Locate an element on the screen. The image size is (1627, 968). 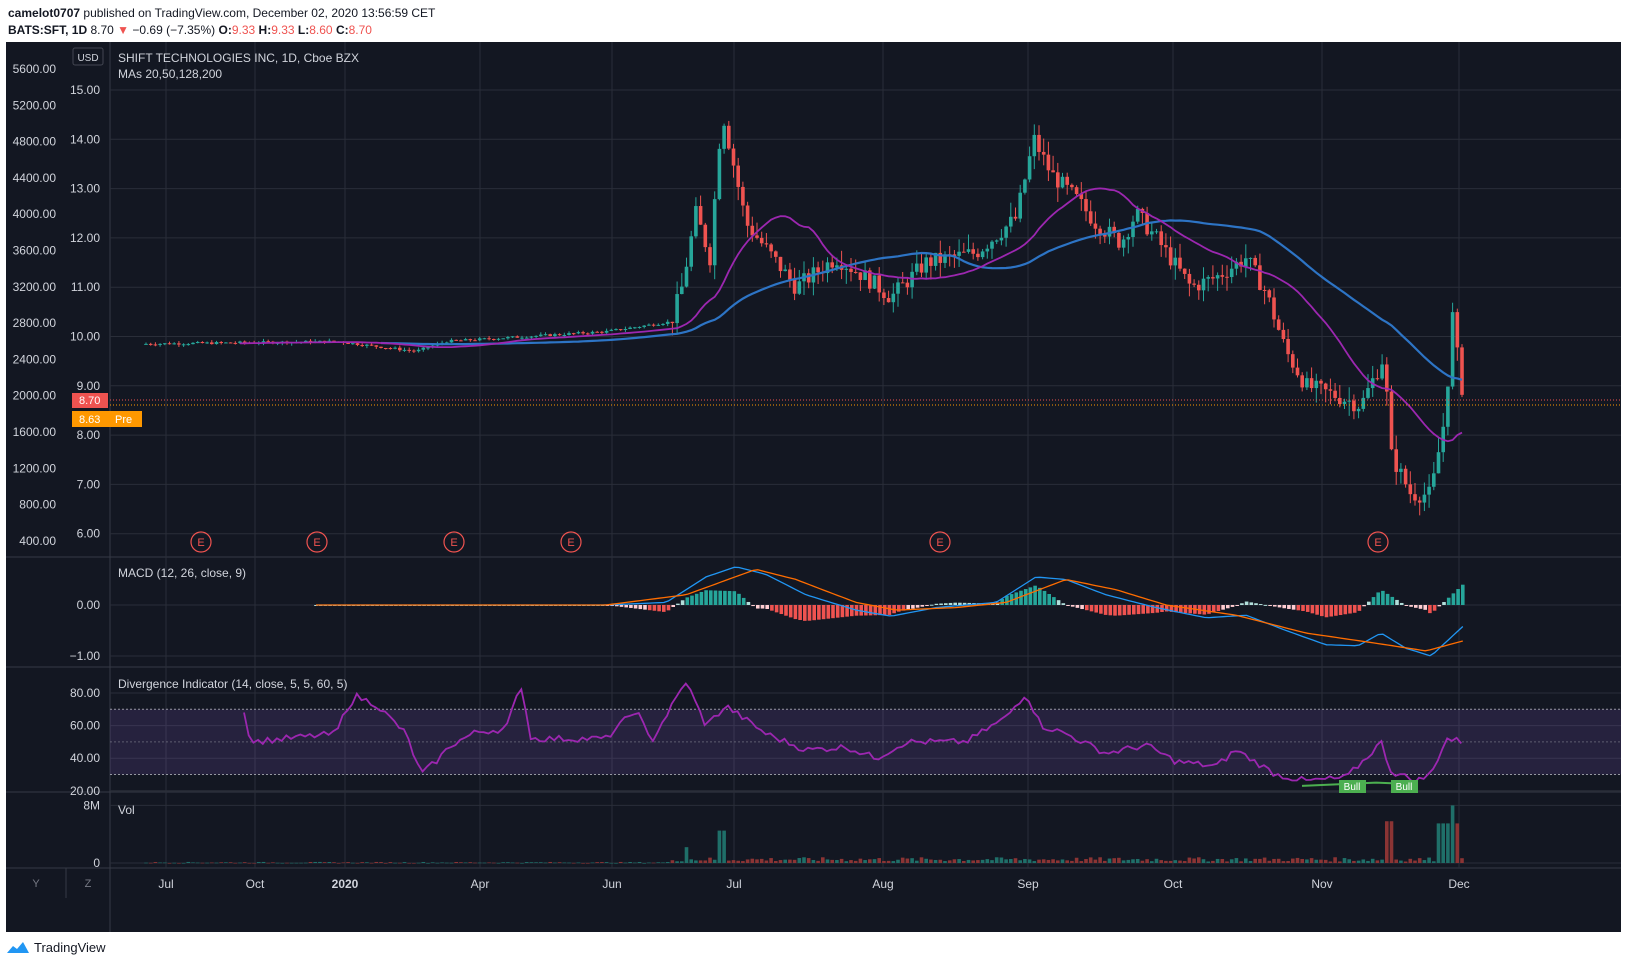
y-axis-button-bg is located at coordinates (36, 900).